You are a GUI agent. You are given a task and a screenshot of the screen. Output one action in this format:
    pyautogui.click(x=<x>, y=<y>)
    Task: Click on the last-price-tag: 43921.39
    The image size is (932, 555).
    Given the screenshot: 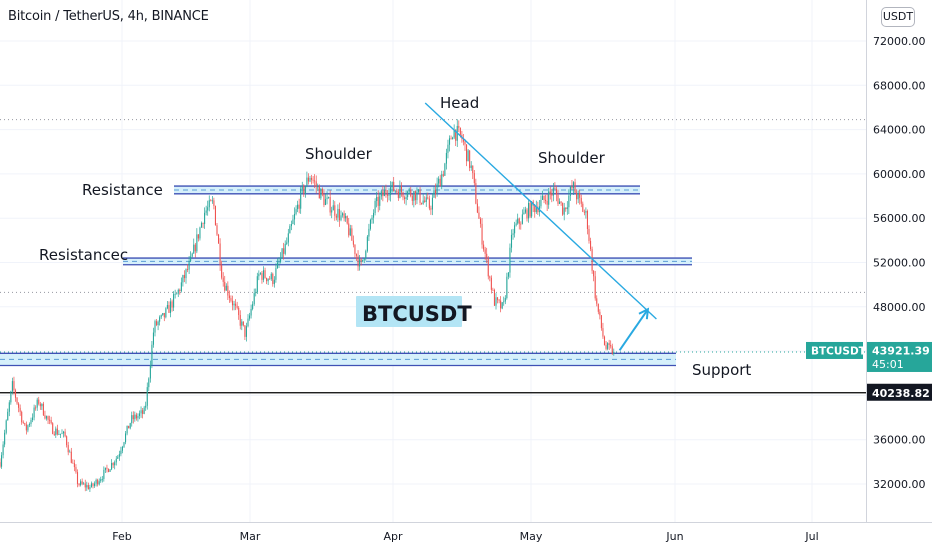 What is the action you would take?
    pyautogui.click(x=901, y=350)
    